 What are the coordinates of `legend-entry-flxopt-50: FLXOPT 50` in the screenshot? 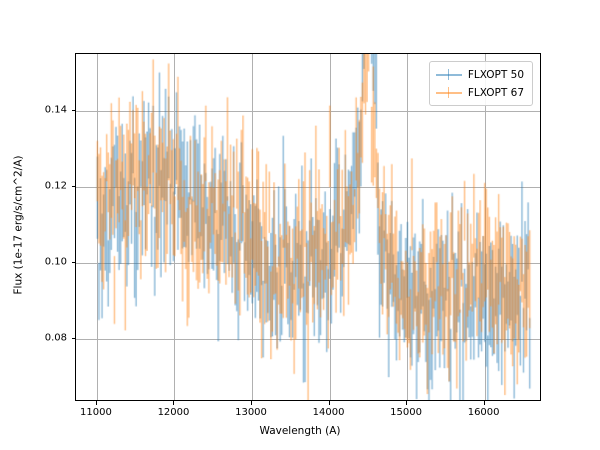 It's located at (479, 74).